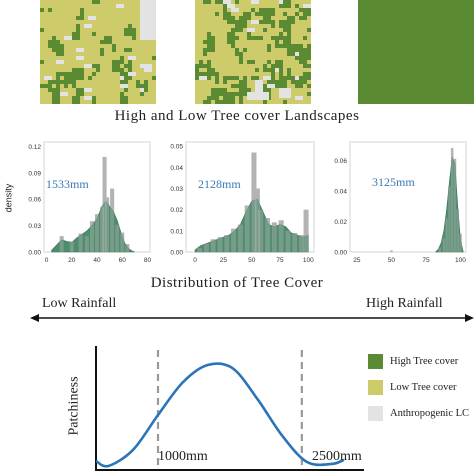 This screenshot has height=474, width=474. Describe the element at coordinates (237, 116) in the screenshot. I see `landscapes-title: High and Low Tree cover Landscapes` at that location.